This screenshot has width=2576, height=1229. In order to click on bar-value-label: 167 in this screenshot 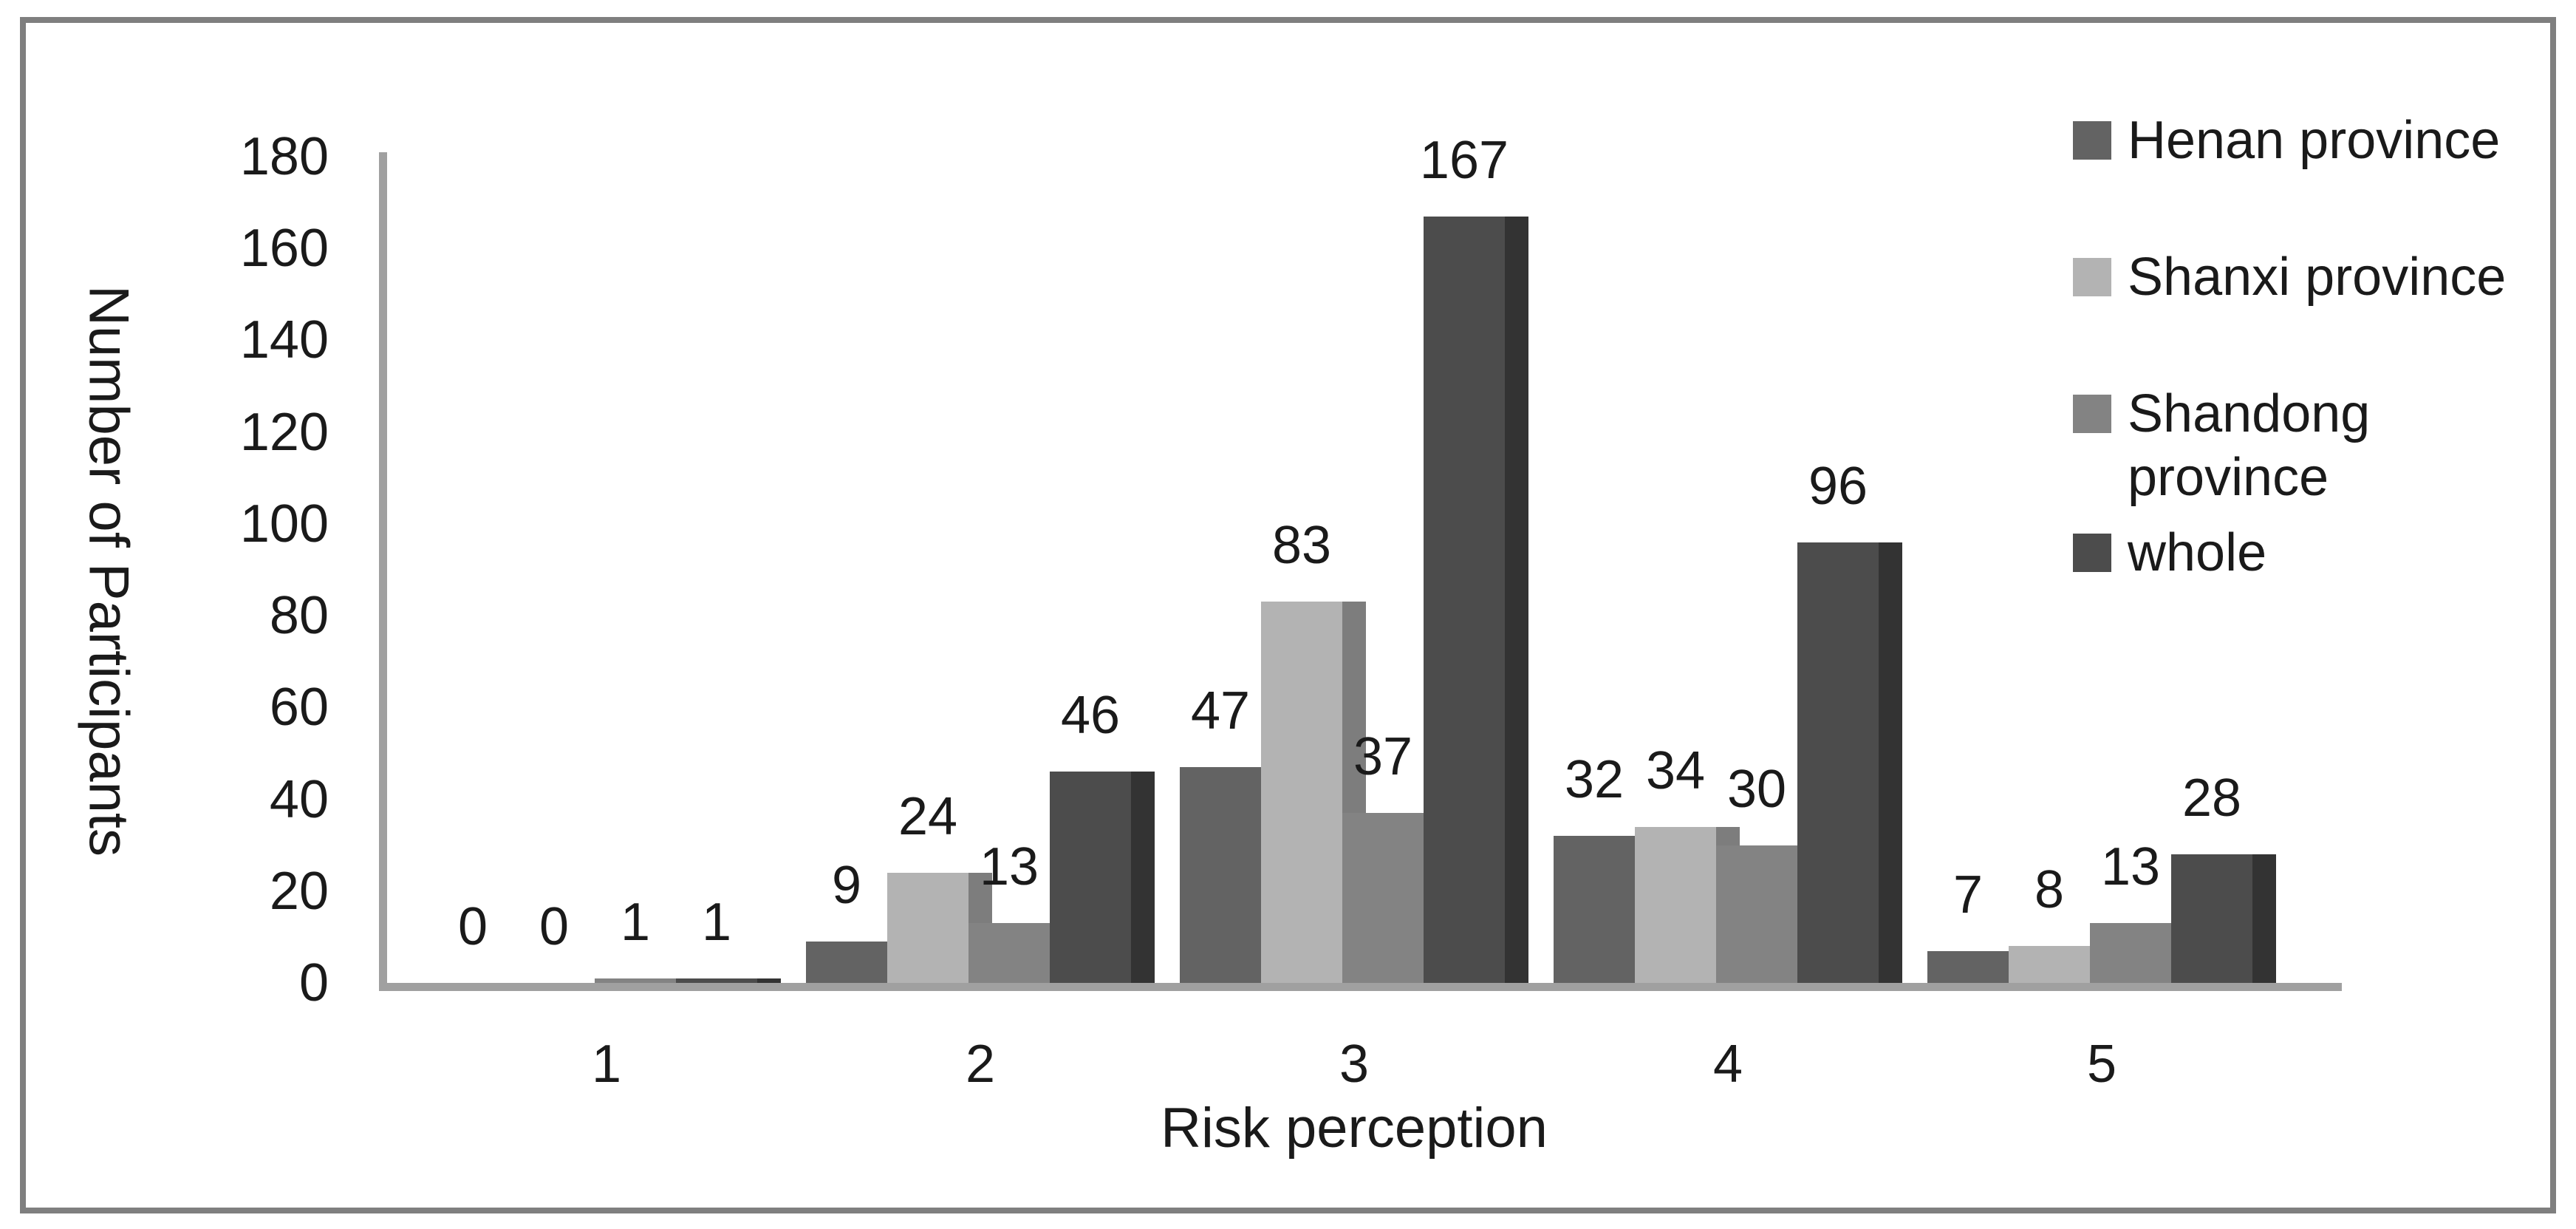, I will do `click(1464, 160)`.